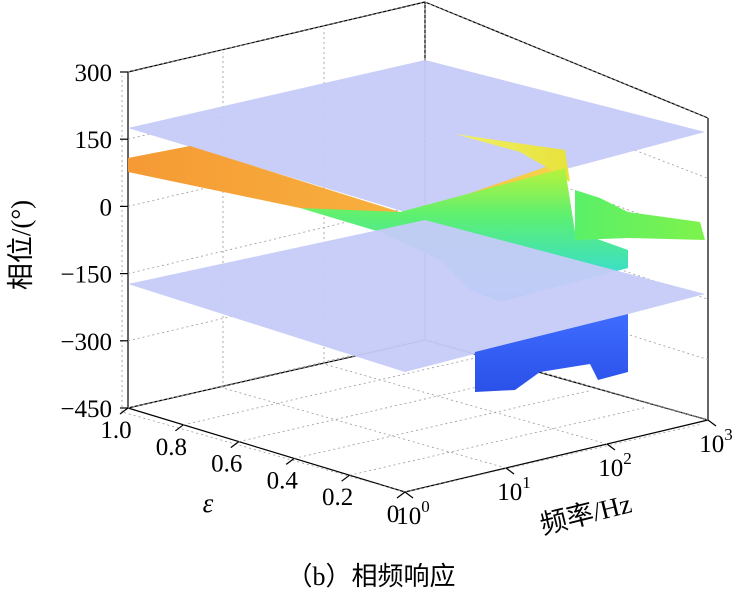  I want to click on x-axis-label: 频率/Hz, so click(585, 514).